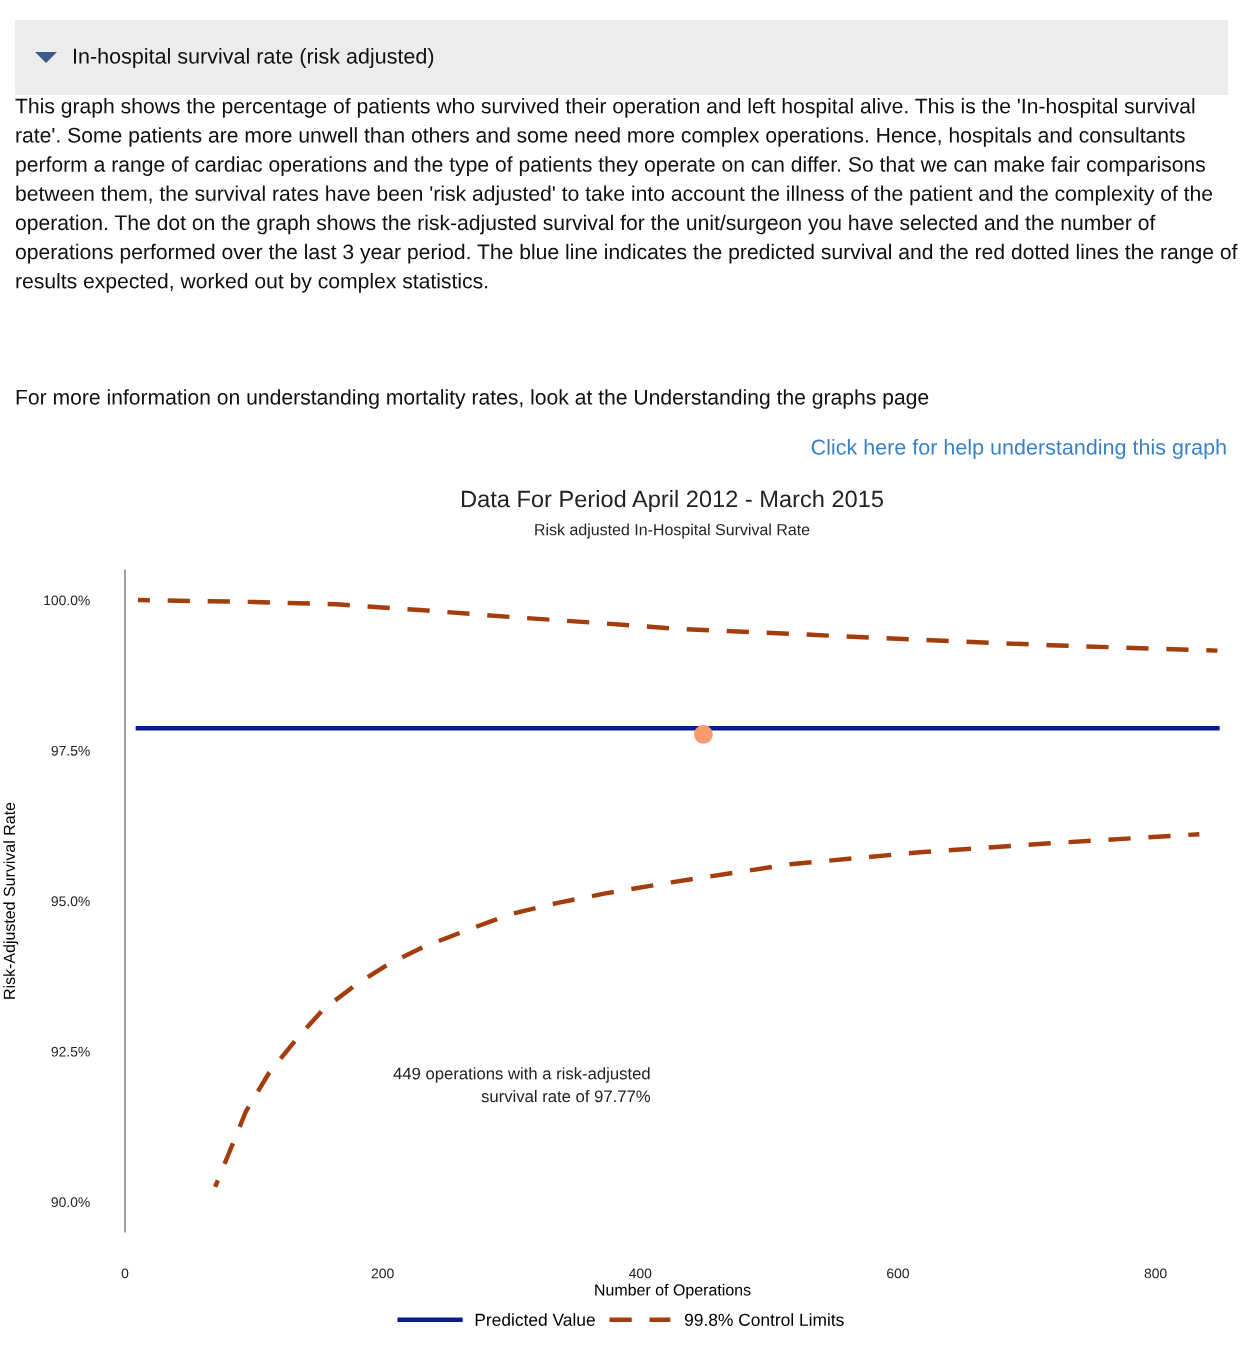 Image resolution: width=1244 pixels, height=1351 pixels. Describe the element at coordinates (898, 1273) in the screenshot. I see `x-tick-label: 600` at that location.